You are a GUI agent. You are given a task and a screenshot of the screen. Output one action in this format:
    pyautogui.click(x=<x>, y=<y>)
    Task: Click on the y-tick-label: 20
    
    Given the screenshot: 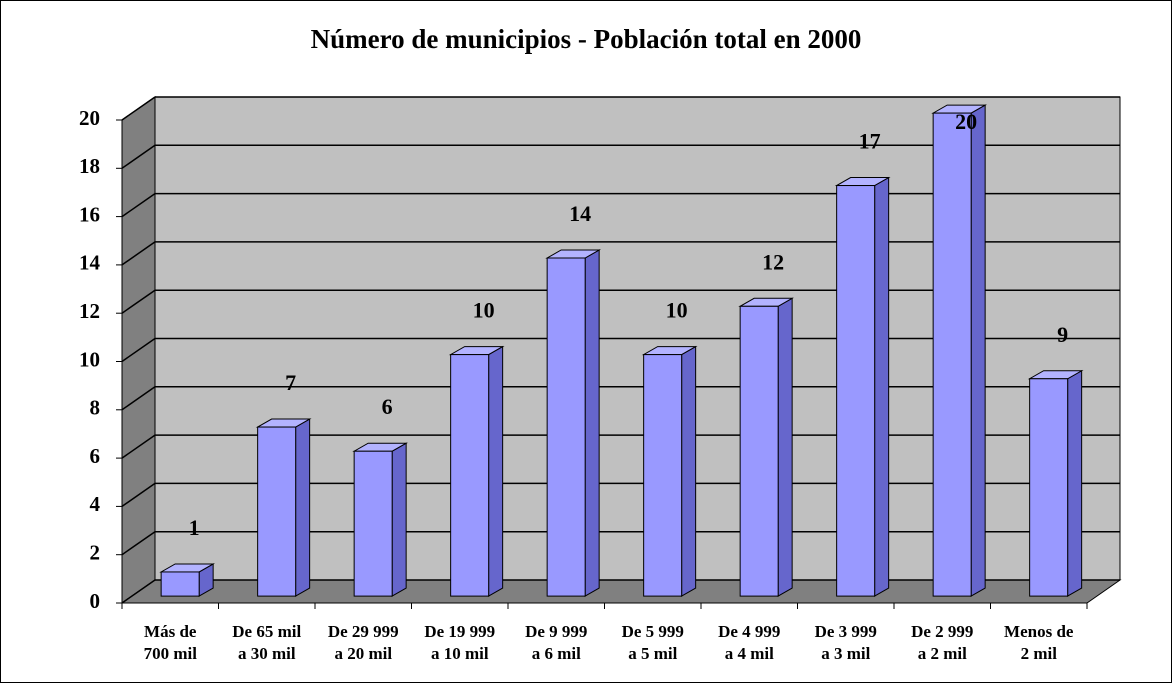 What is the action you would take?
    pyautogui.click(x=89, y=118)
    